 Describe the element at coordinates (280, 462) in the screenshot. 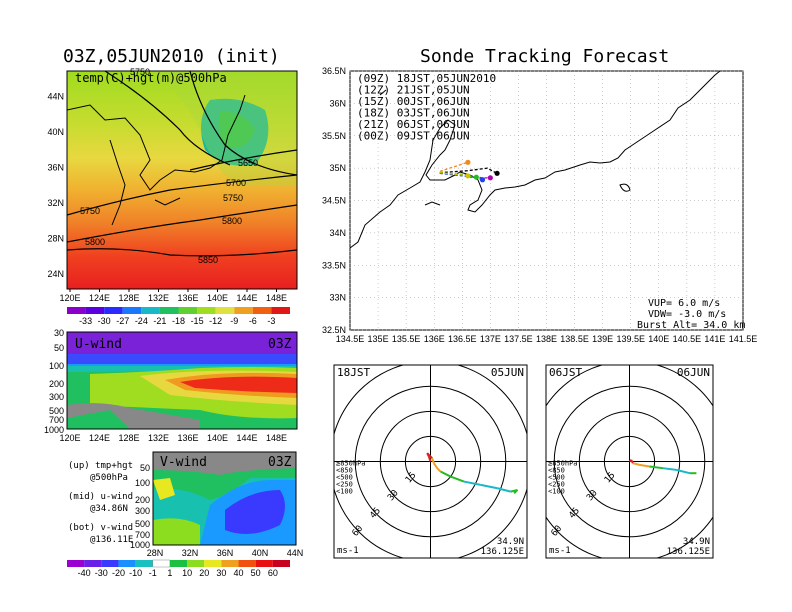

I see `v-wind-time: 03Z` at that location.